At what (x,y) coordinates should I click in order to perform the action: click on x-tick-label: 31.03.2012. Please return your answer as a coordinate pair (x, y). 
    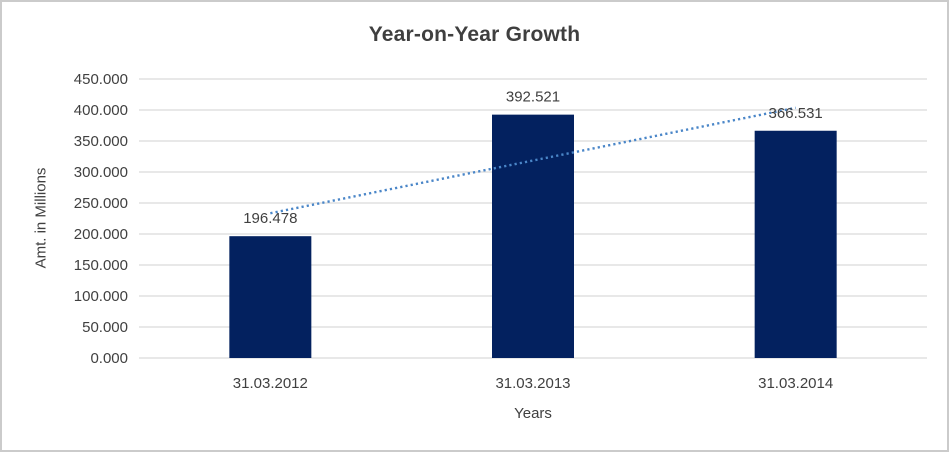
    Looking at the image, I should click on (270, 383).